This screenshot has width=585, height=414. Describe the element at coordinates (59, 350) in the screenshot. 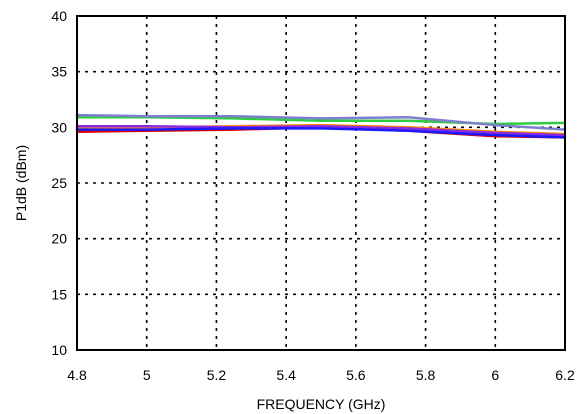

I see `y-tick-label: 10` at that location.